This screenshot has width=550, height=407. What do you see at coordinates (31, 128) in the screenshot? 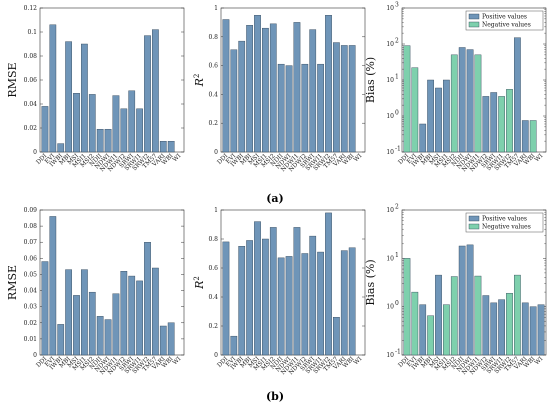
I see `y-tick-label: 0.02` at bounding box center [31, 128].